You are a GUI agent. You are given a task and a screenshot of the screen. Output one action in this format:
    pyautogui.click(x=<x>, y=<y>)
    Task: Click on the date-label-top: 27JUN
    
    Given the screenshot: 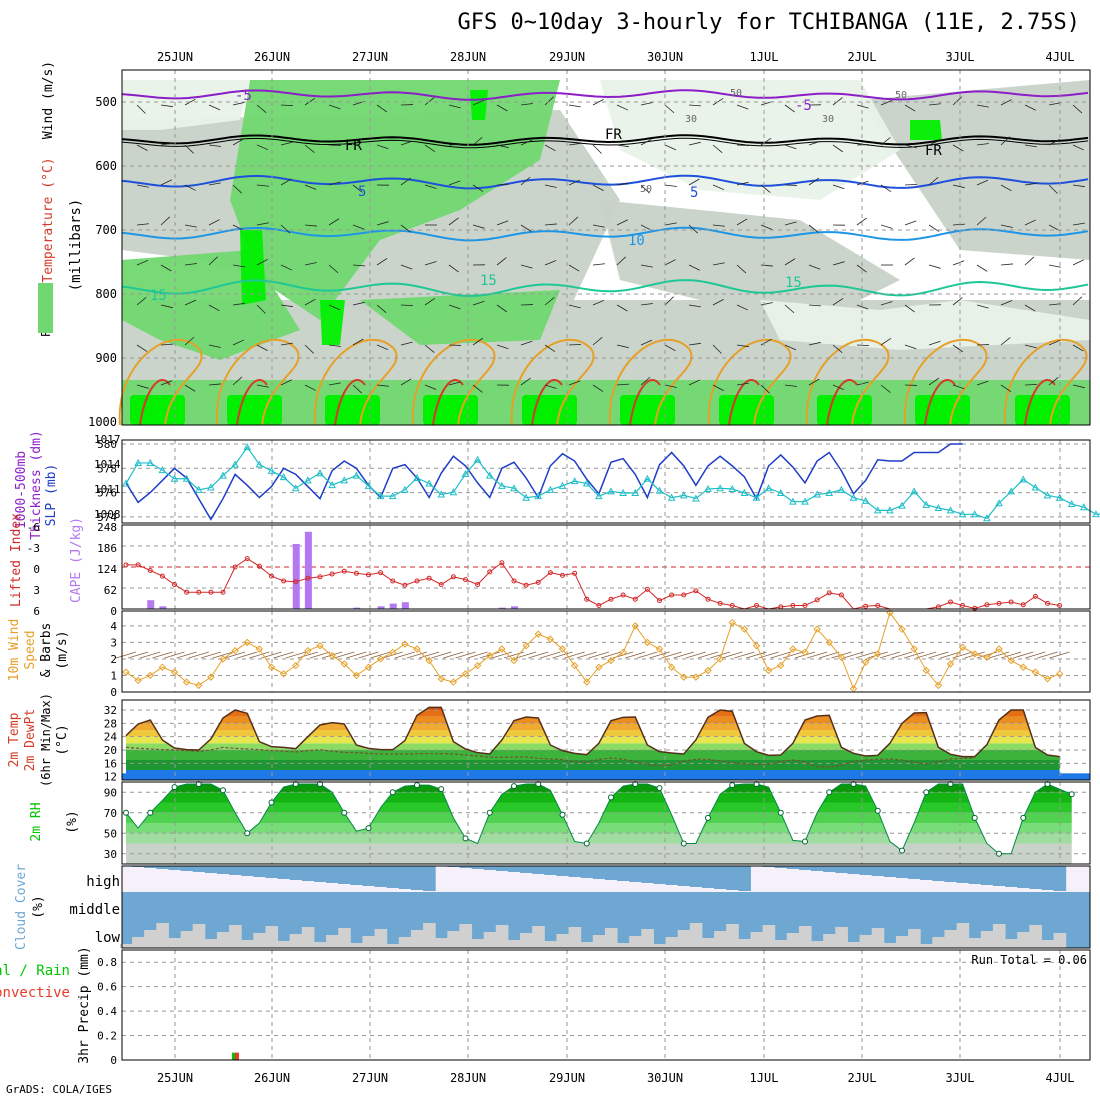 What is the action you would take?
    pyautogui.click(x=370, y=57)
    